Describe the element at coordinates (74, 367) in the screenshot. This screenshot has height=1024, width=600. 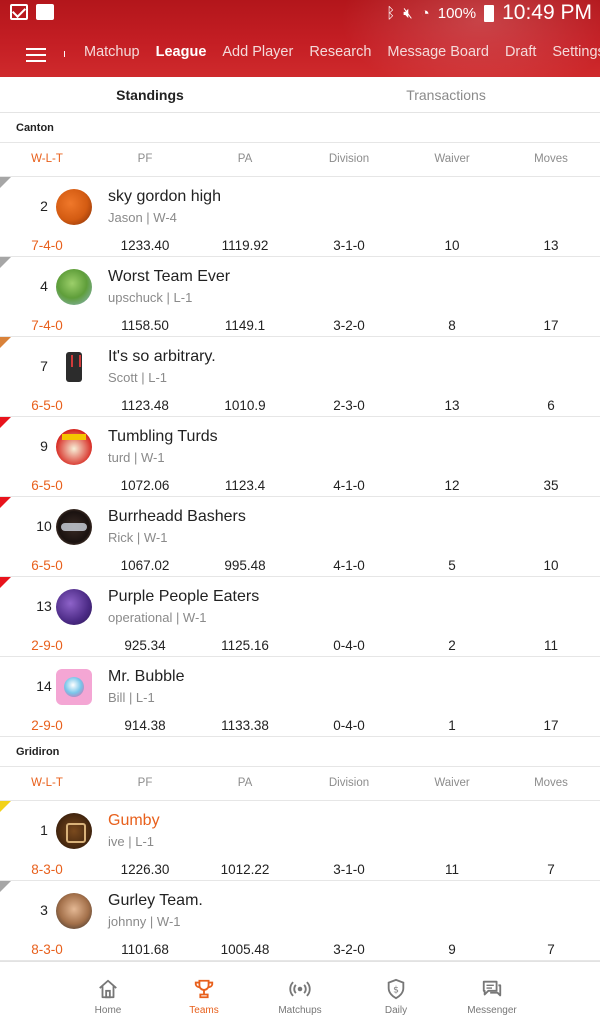
I see `vest-avatar-icon` at that location.